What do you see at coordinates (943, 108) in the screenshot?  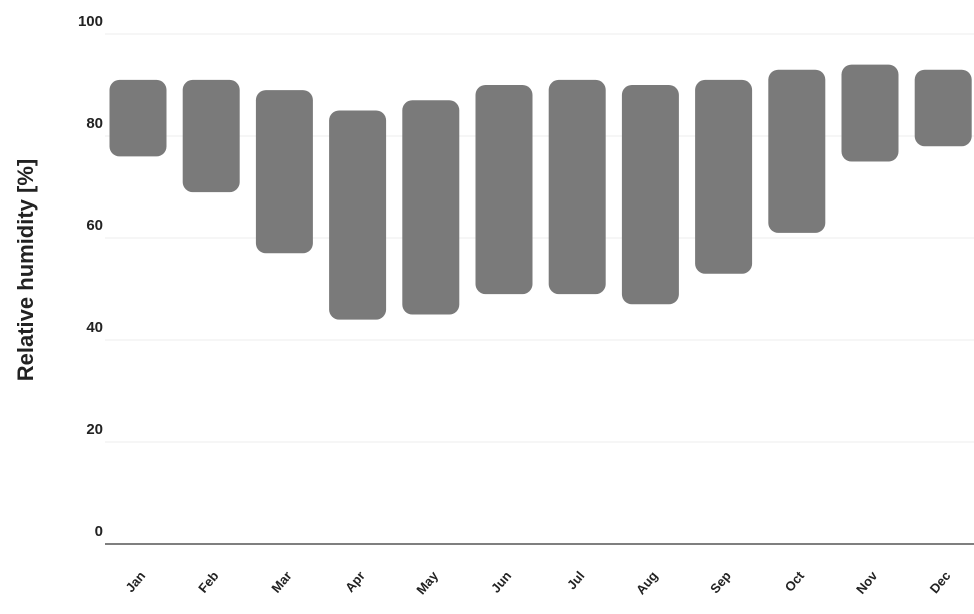 I see `bar-dec` at bounding box center [943, 108].